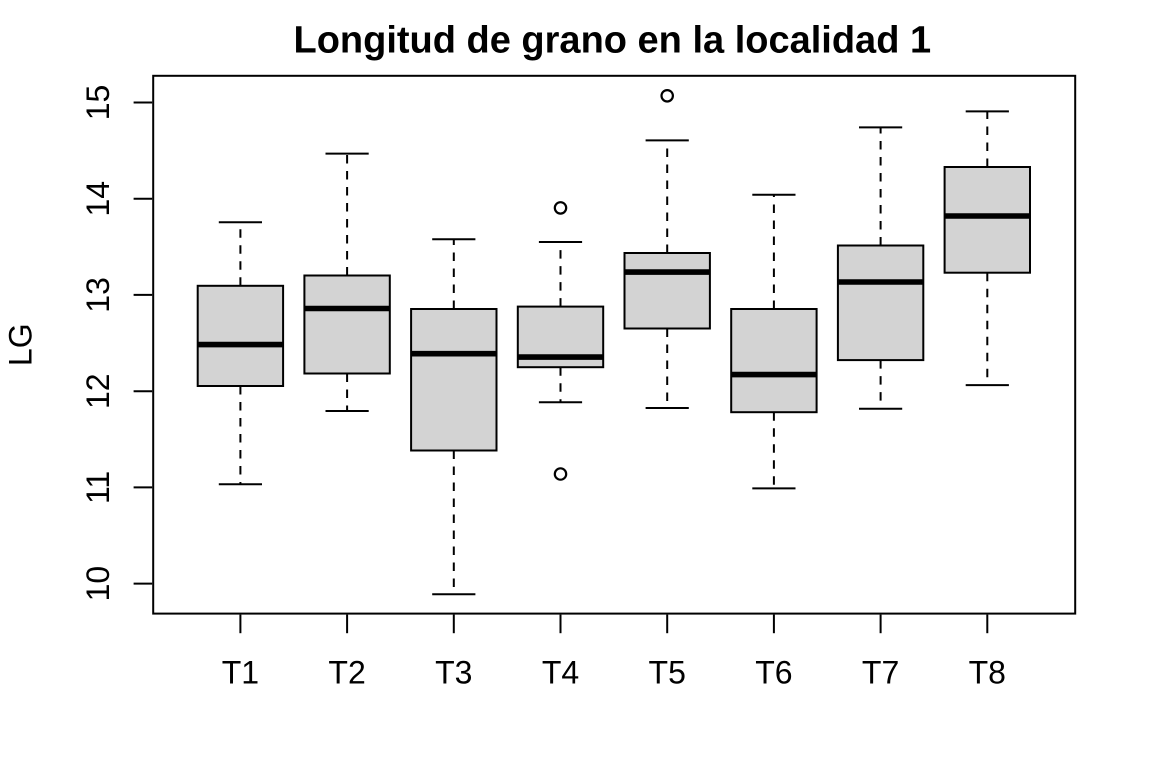  Describe the element at coordinates (98, 295) in the screenshot. I see `svg-text: 13` at that location.